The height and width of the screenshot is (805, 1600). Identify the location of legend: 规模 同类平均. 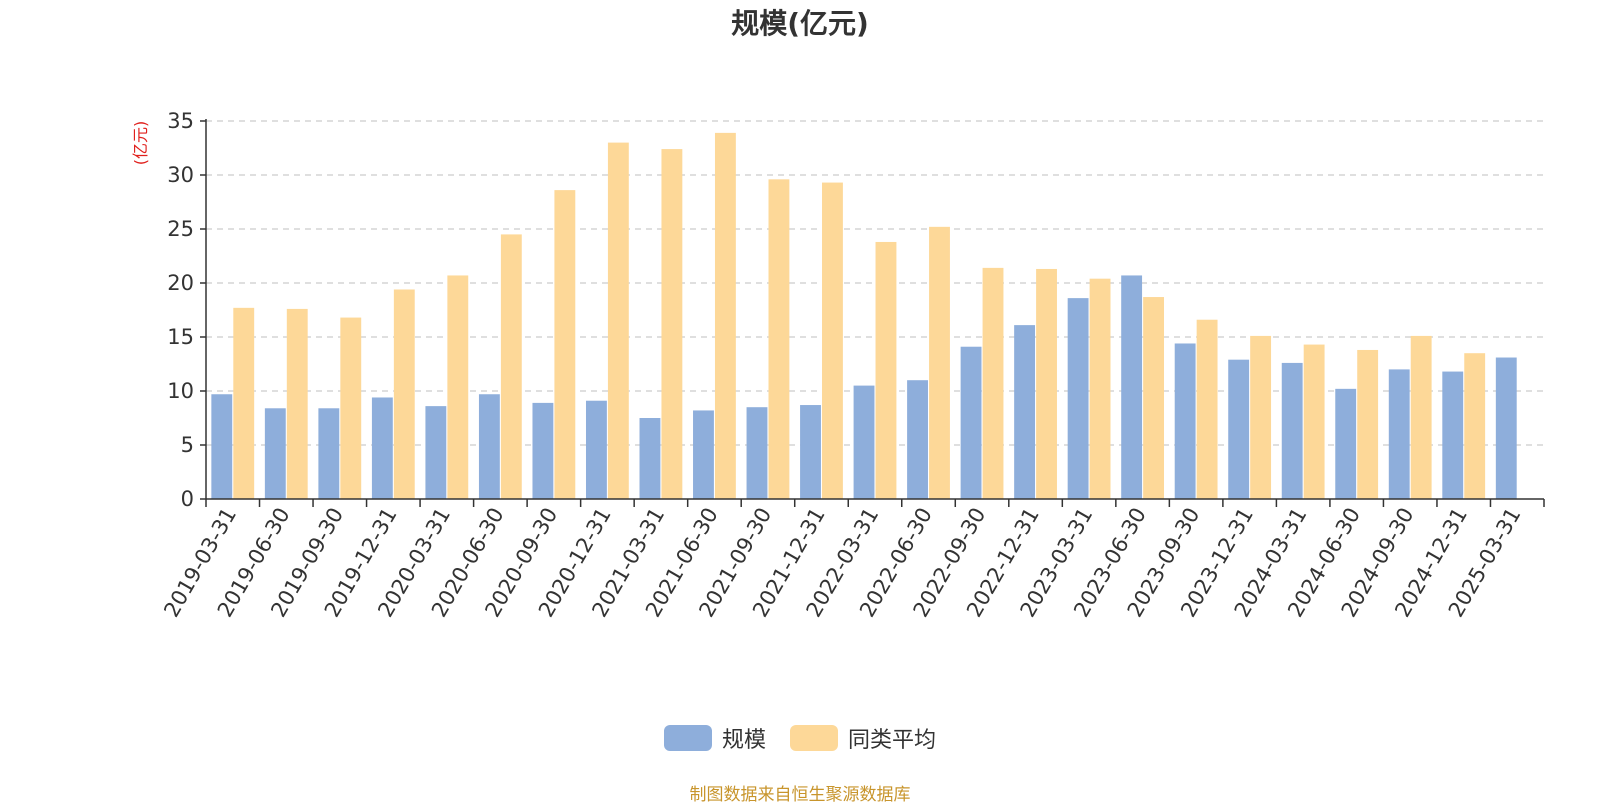
(800, 738).